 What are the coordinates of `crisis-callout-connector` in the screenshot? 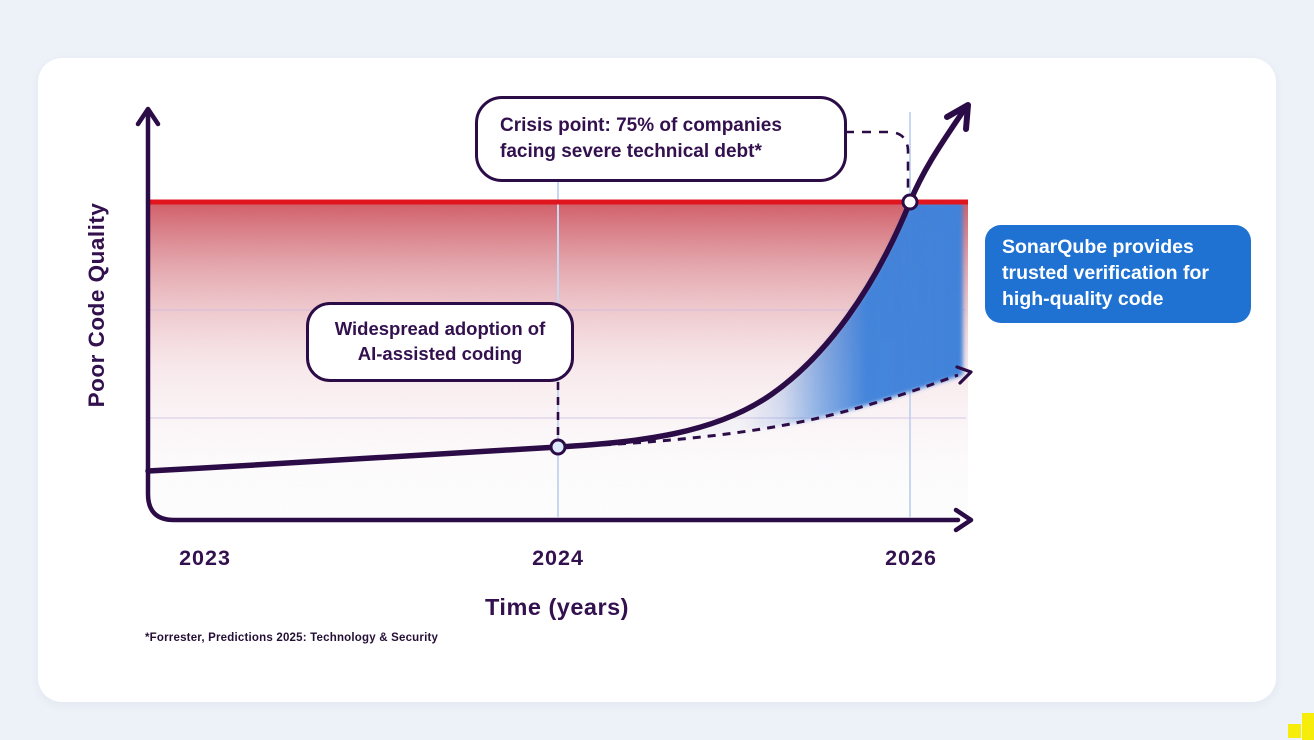 It's located at (877, 161).